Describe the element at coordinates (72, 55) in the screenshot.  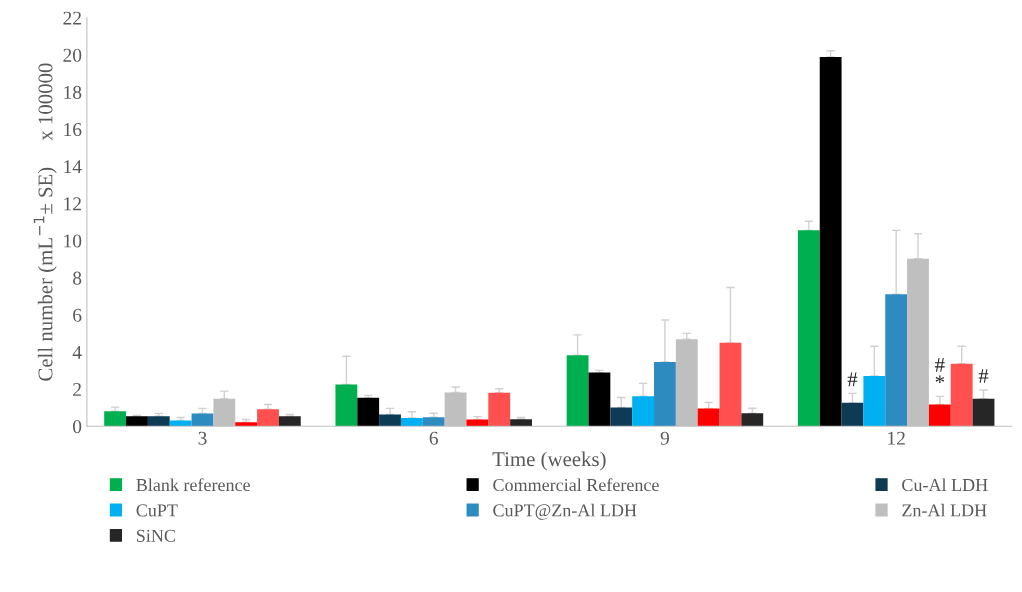
I see `y-tick-label: 20` at that location.